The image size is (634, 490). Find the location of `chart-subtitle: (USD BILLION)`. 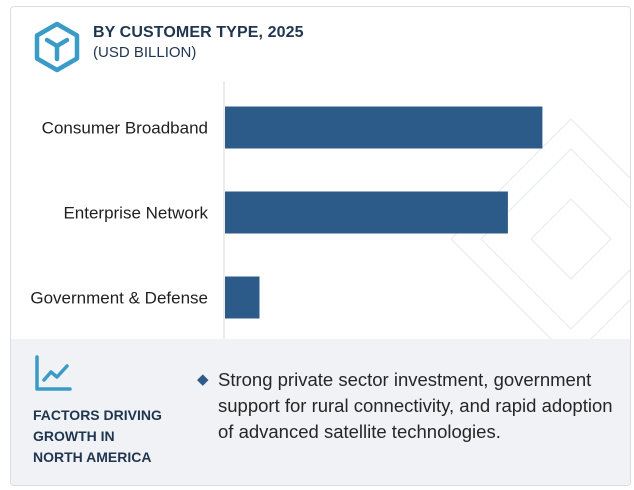

chart-subtitle: (USD BILLION) is located at coordinates (145, 52).